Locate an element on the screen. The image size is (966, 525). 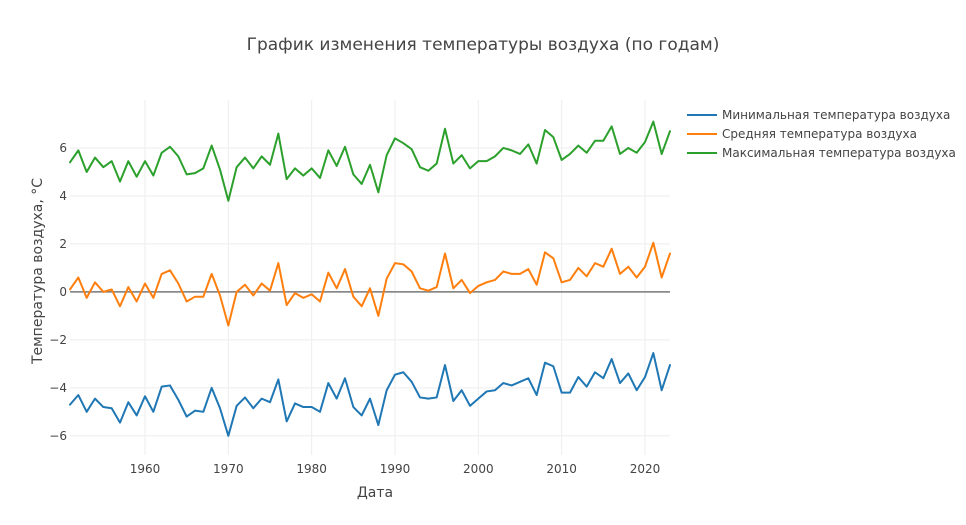
y-tick-label: −2 is located at coordinates (58, 340).